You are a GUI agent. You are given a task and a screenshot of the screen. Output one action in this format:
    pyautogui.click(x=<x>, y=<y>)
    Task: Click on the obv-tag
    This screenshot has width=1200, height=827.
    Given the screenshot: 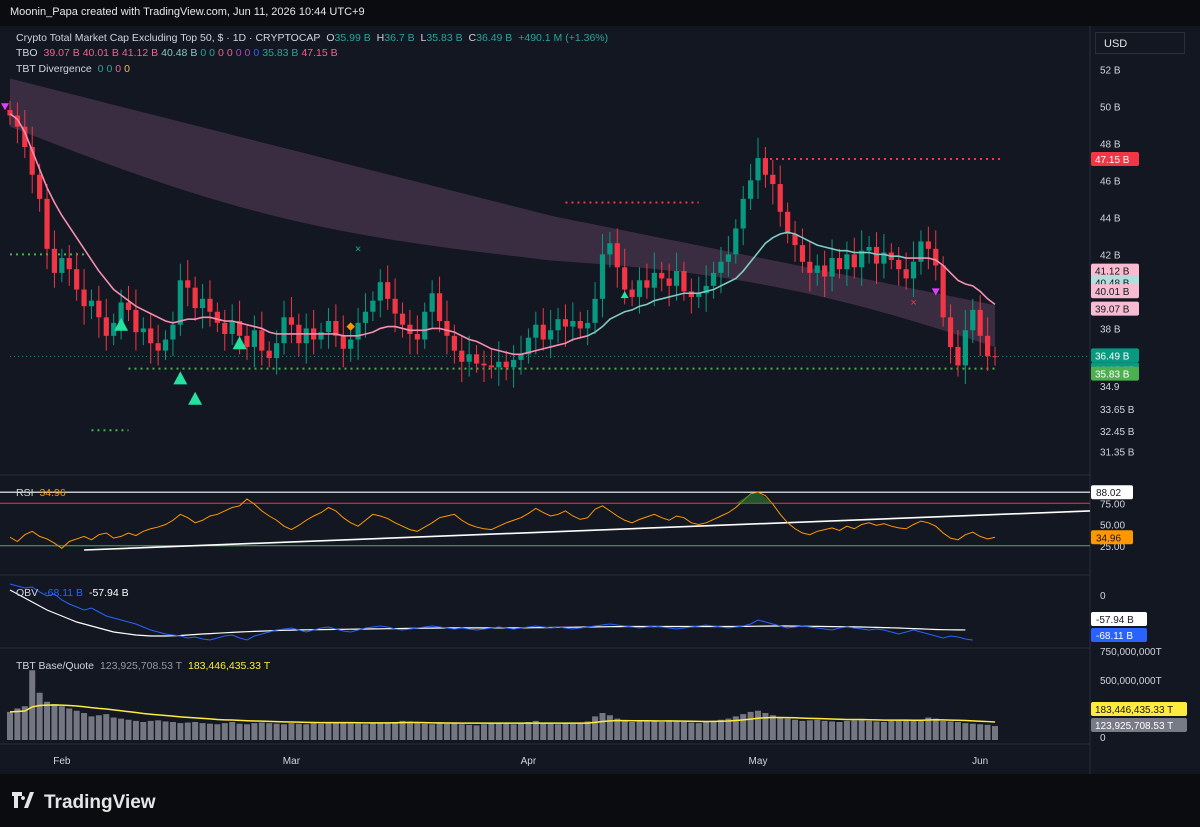 What is the action you would take?
    pyautogui.click(x=1119, y=635)
    